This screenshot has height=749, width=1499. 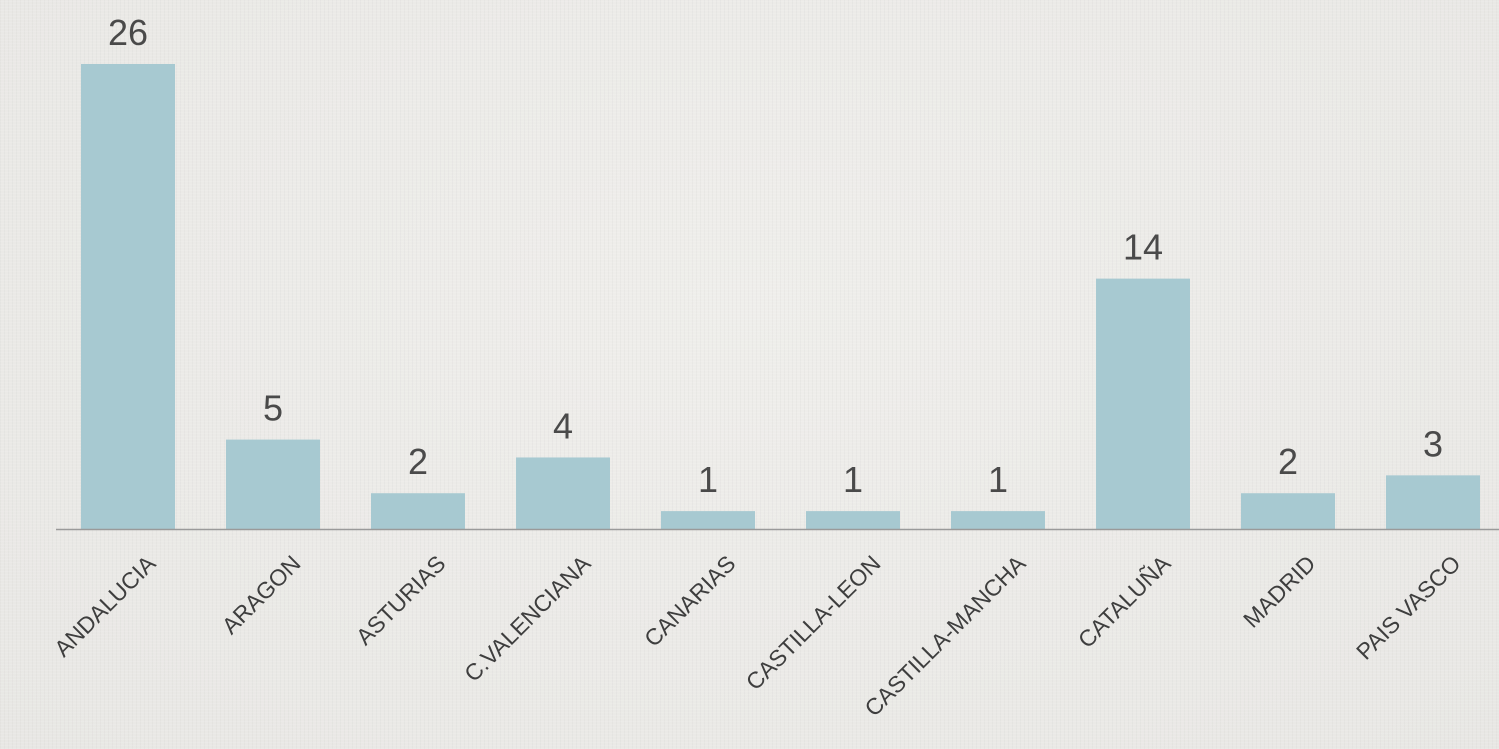 What do you see at coordinates (418, 461) in the screenshot?
I see `value-label-asturias: 2` at bounding box center [418, 461].